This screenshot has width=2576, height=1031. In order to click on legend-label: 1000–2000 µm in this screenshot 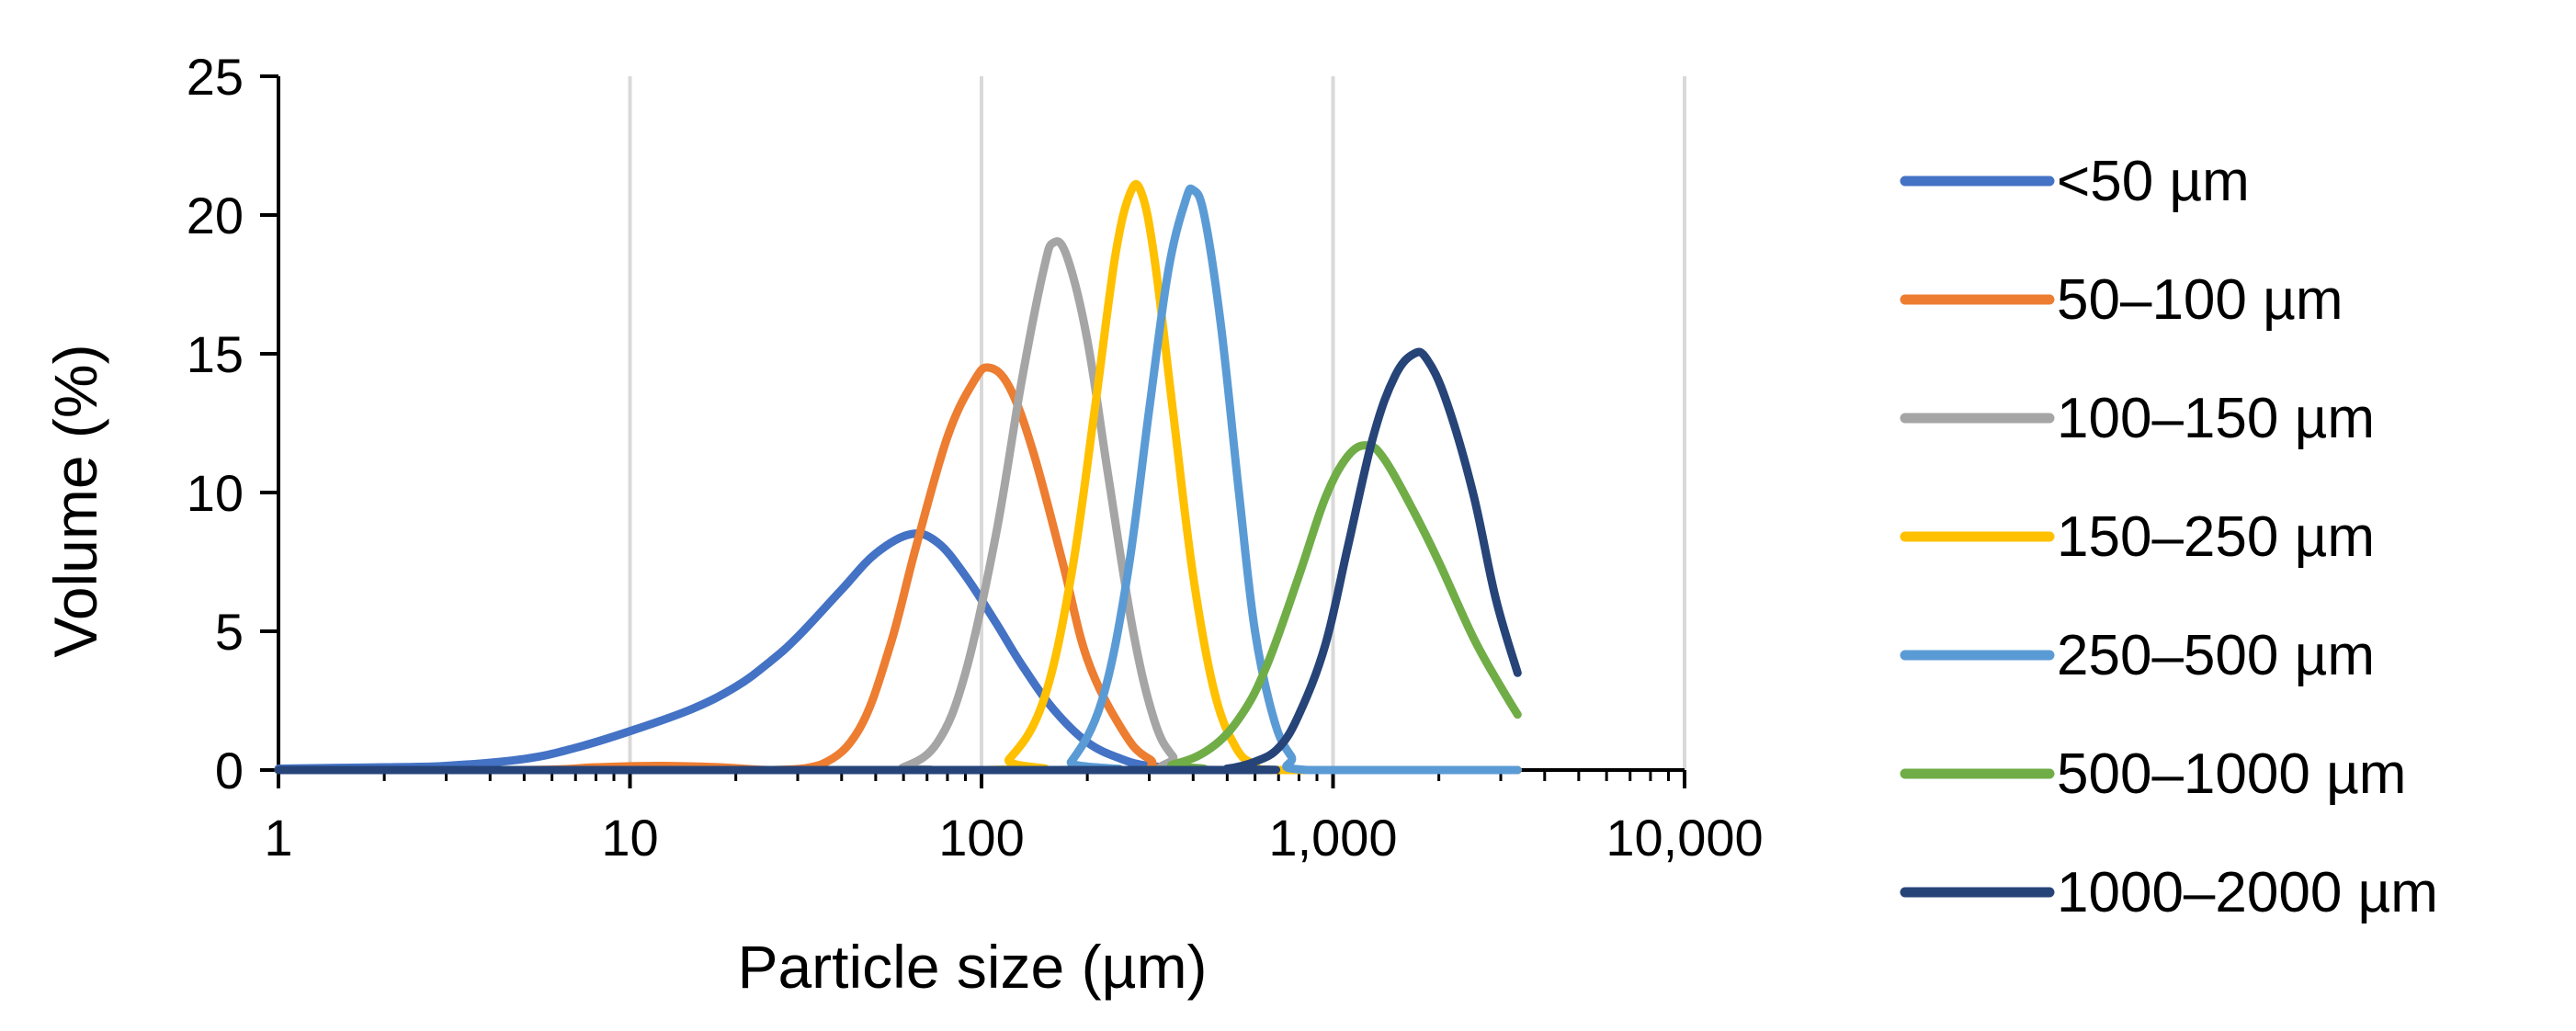, I will do `click(2248, 892)`.